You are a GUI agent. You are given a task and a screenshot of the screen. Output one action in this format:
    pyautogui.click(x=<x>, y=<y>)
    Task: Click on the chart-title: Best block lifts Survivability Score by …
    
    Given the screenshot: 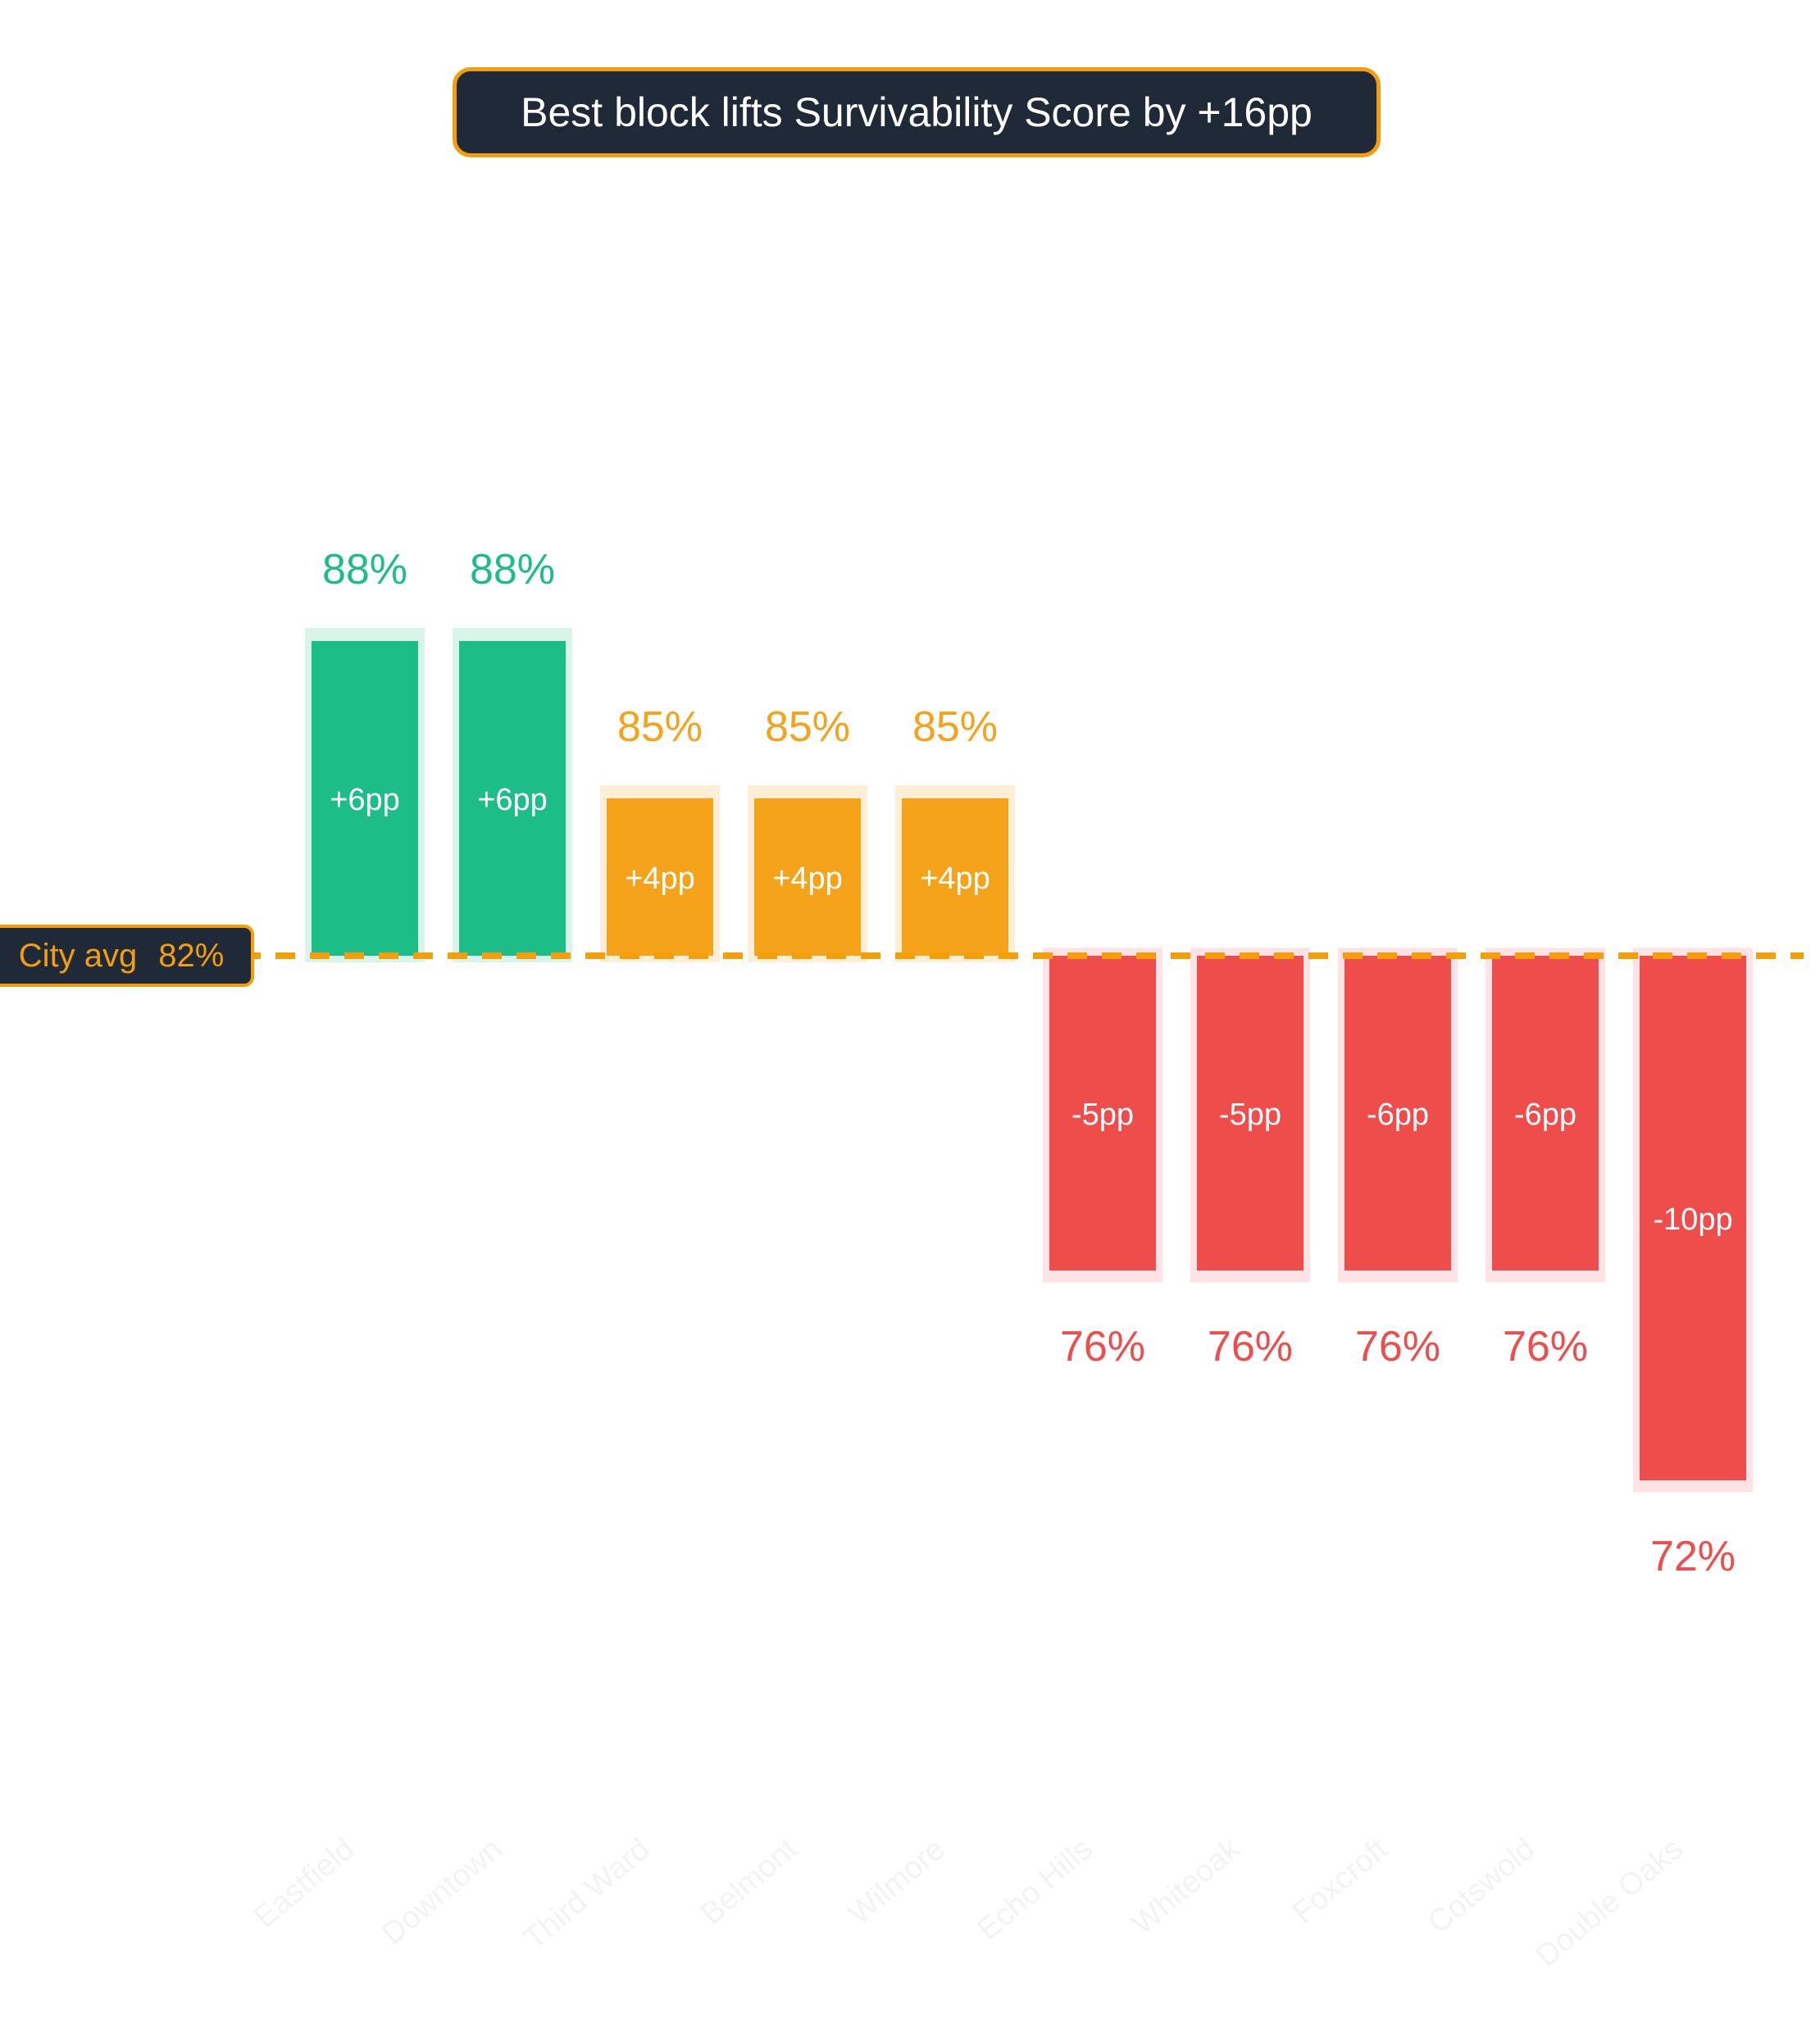 What is the action you would take?
    pyautogui.click(x=917, y=112)
    